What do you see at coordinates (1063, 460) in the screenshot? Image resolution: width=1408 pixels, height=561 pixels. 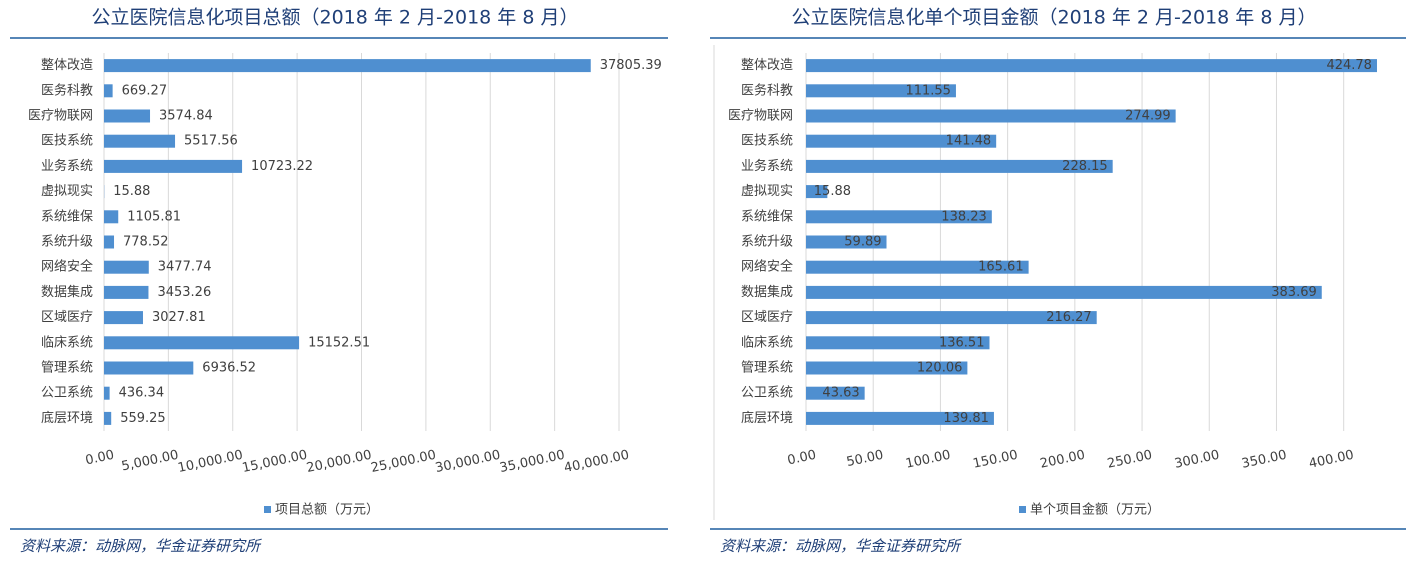 I see `x-tick-label: 200.00` at bounding box center [1063, 460].